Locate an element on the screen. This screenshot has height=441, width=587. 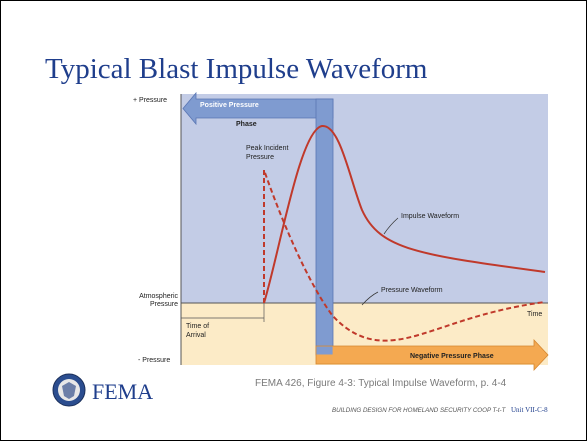
phase-divider is located at coordinates (324, 227).